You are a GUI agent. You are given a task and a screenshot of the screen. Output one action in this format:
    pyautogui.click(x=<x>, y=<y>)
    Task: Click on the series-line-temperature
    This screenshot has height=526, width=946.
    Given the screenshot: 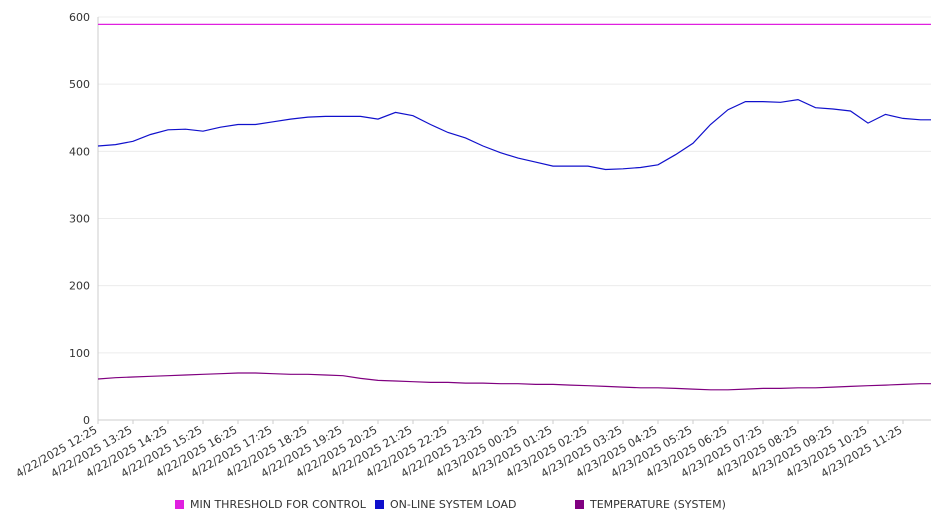 What is the action you would take?
    pyautogui.click(x=514, y=381)
    